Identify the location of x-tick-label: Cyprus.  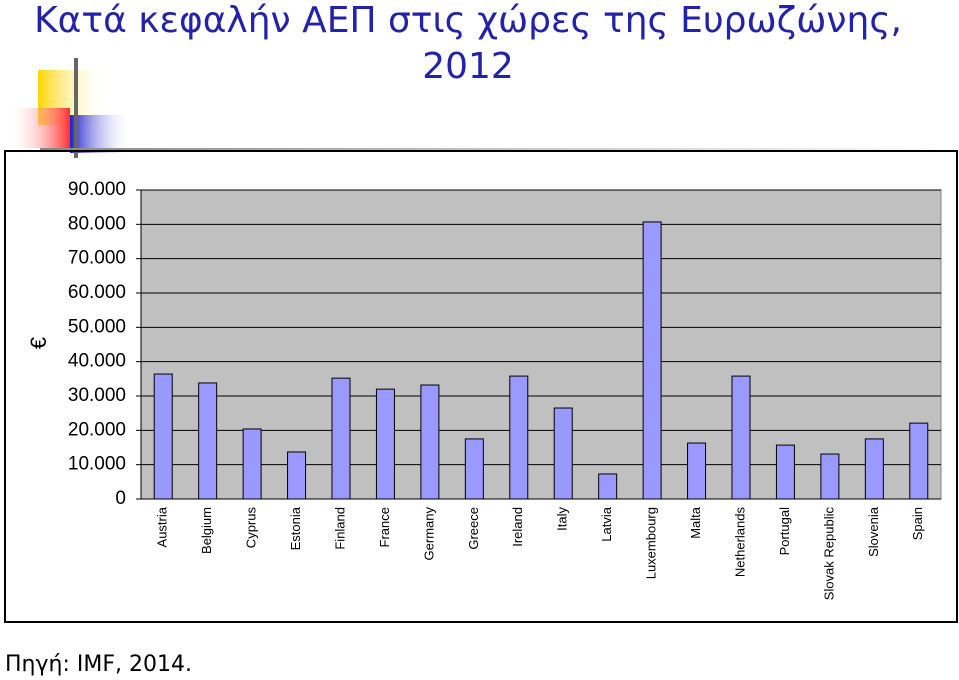
(251, 528).